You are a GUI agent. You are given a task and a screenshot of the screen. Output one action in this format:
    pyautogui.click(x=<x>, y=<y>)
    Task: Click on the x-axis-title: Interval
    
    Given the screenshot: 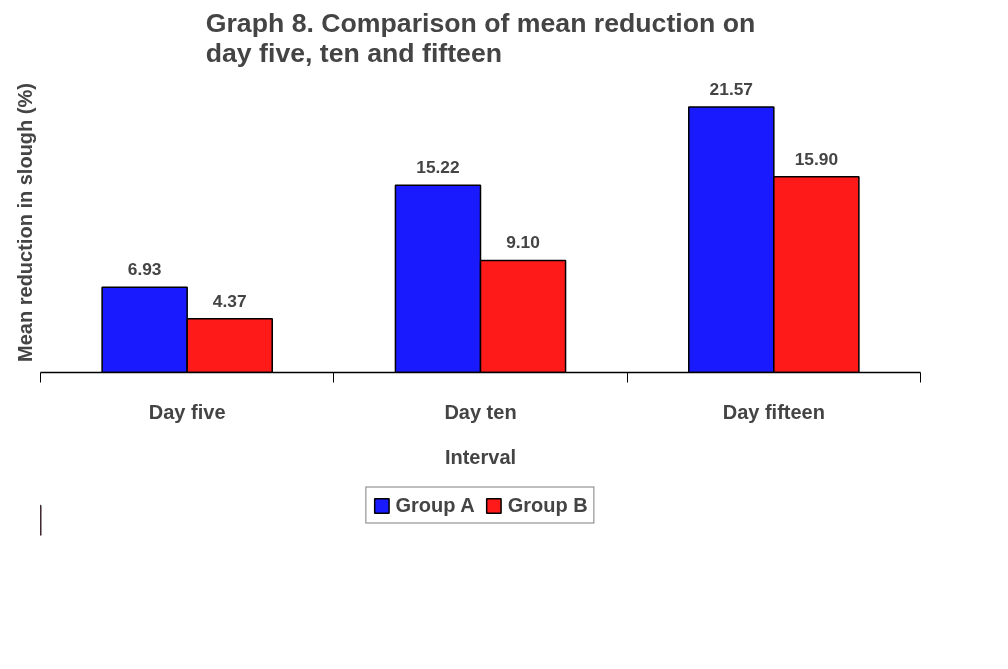 What is the action you would take?
    pyautogui.click(x=480, y=456)
    